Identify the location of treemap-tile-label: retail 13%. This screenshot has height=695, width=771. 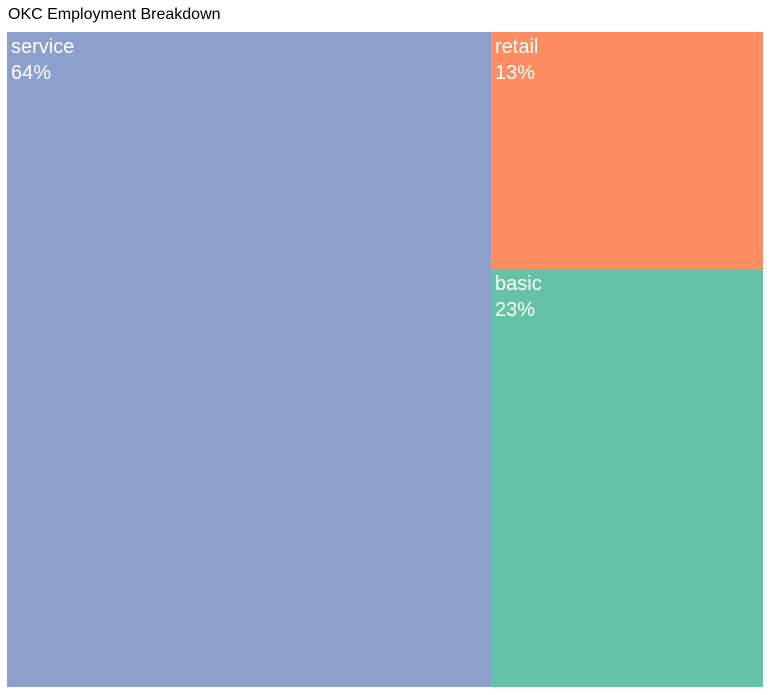
(516, 60).